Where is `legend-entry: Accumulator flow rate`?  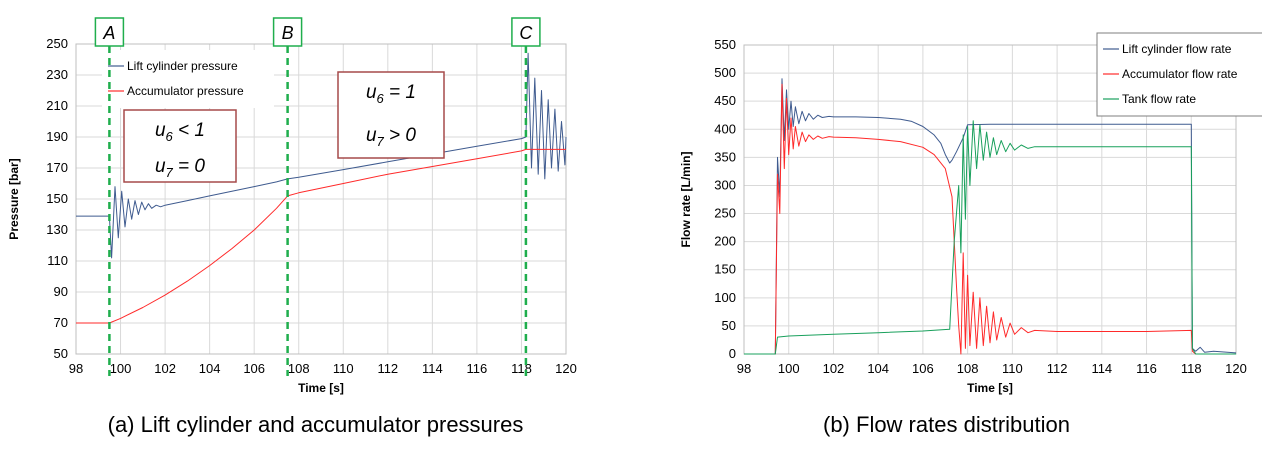 legend-entry: Accumulator flow rate is located at coordinates (1180, 74).